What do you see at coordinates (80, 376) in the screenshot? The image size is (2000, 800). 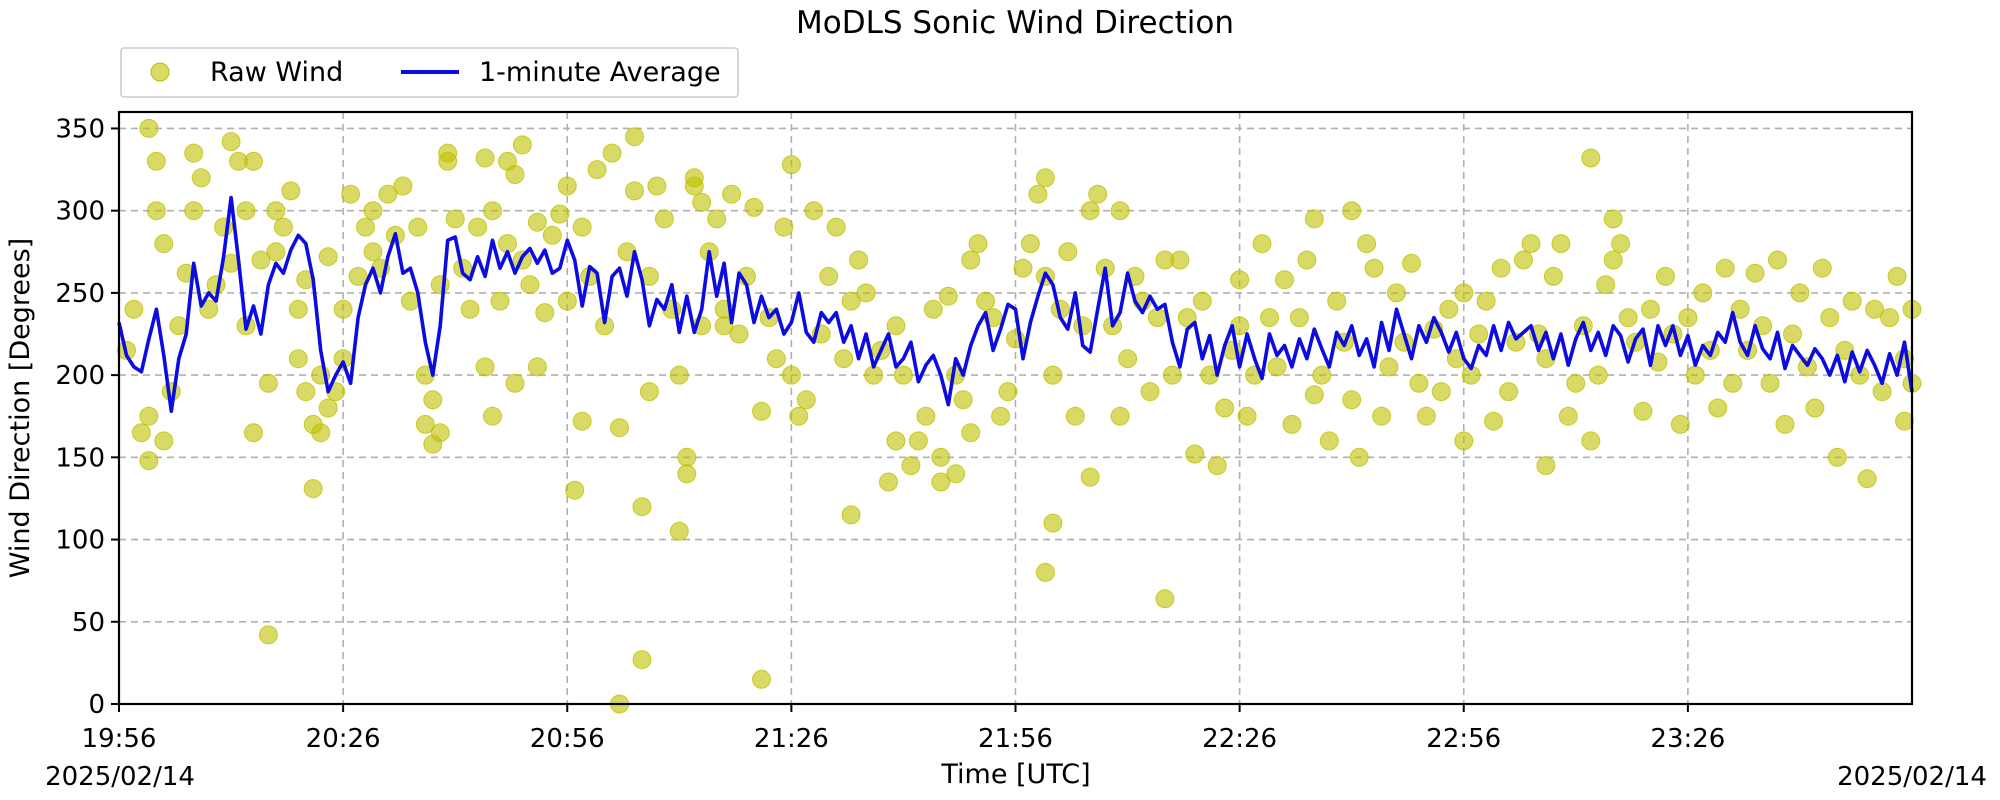 I see `y-tick-label: 200` at bounding box center [80, 376].